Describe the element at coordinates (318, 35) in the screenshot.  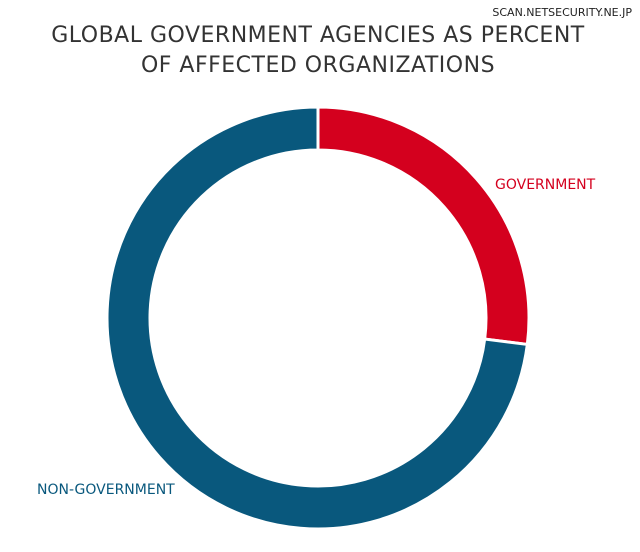
I see `chart-title: GLOBAL GOVERNMENT AGENCIES AS PERCENT` at that location.